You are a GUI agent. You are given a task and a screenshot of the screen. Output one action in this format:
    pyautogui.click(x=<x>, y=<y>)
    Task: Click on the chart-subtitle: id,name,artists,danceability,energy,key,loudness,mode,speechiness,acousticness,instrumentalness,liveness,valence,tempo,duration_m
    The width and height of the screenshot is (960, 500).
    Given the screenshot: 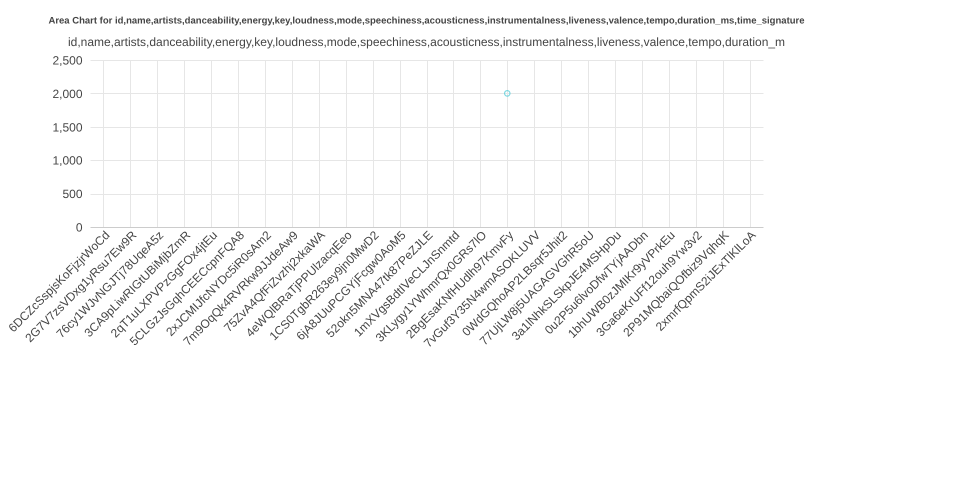 What is the action you would take?
    pyautogui.click(x=427, y=42)
    